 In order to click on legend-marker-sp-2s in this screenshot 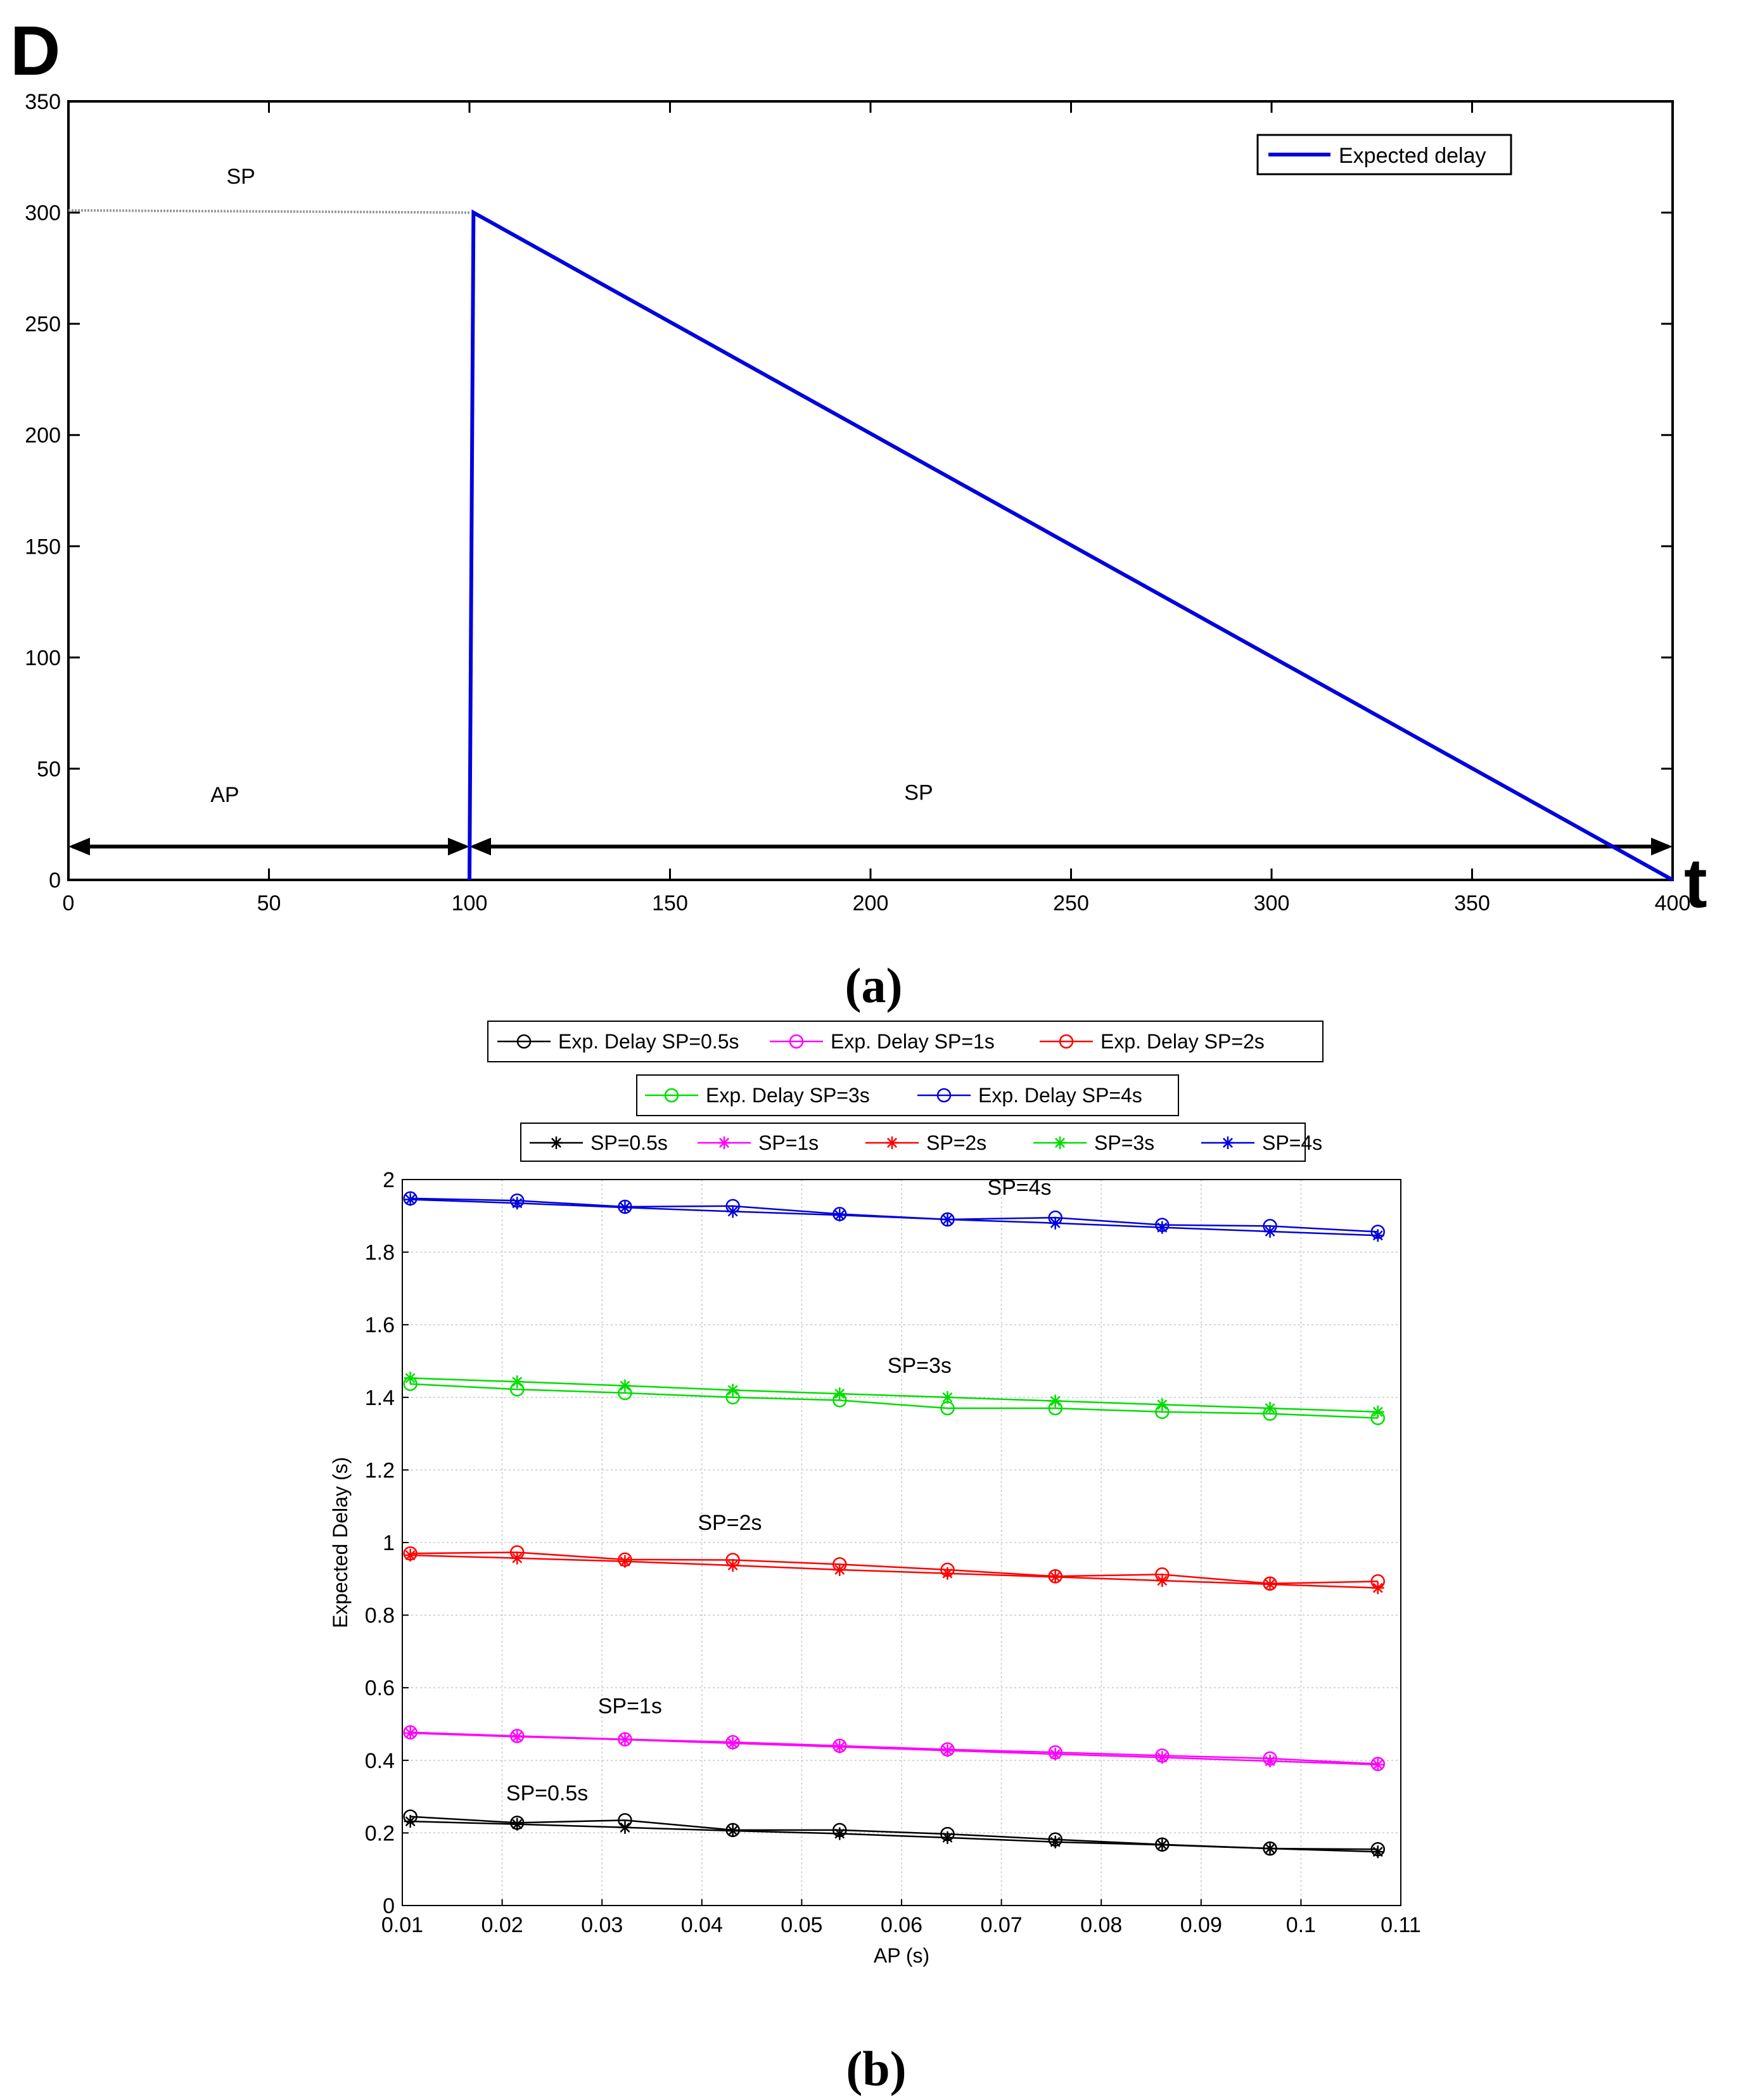, I will do `click(892, 1142)`.